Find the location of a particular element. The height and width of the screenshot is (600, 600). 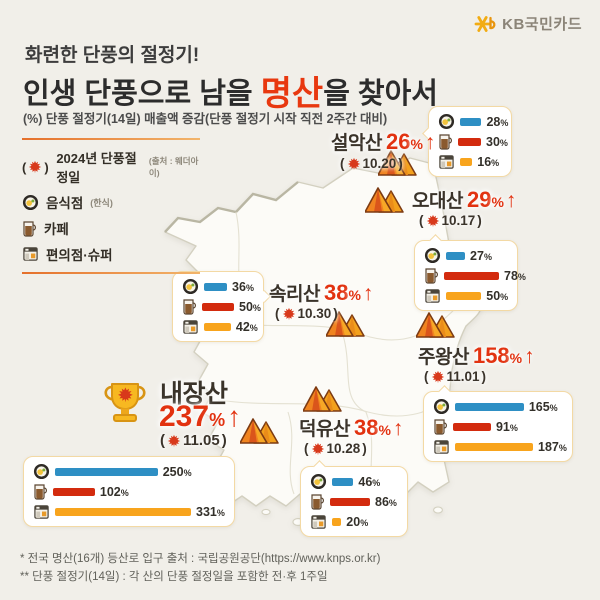

mountain-label-deogyusan: 덕유산 38%↑ is located at coordinates (351, 427).